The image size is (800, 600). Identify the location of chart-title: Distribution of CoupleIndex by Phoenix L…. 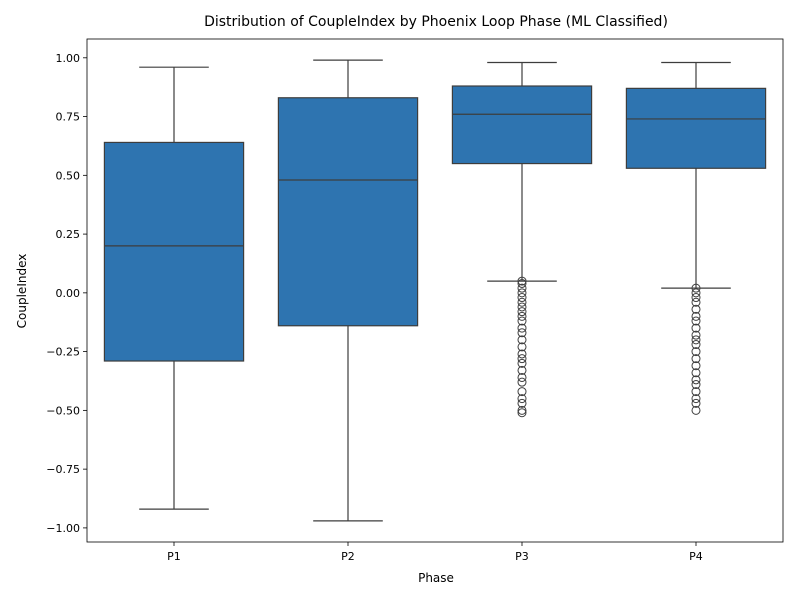
(436, 22).